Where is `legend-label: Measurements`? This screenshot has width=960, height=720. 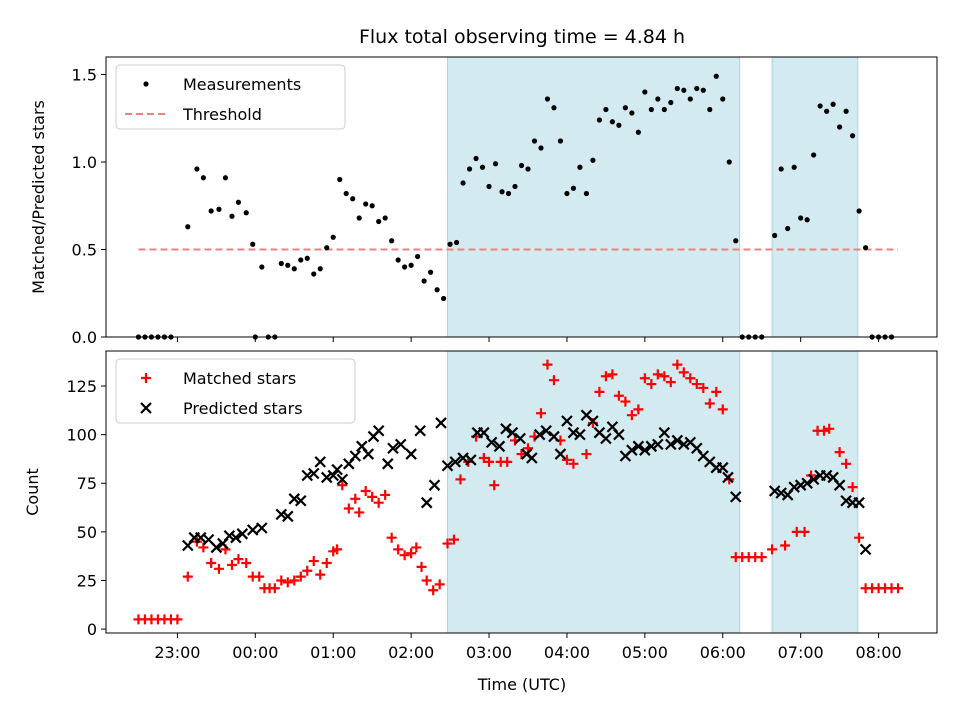 legend-label: Measurements is located at coordinates (242, 84).